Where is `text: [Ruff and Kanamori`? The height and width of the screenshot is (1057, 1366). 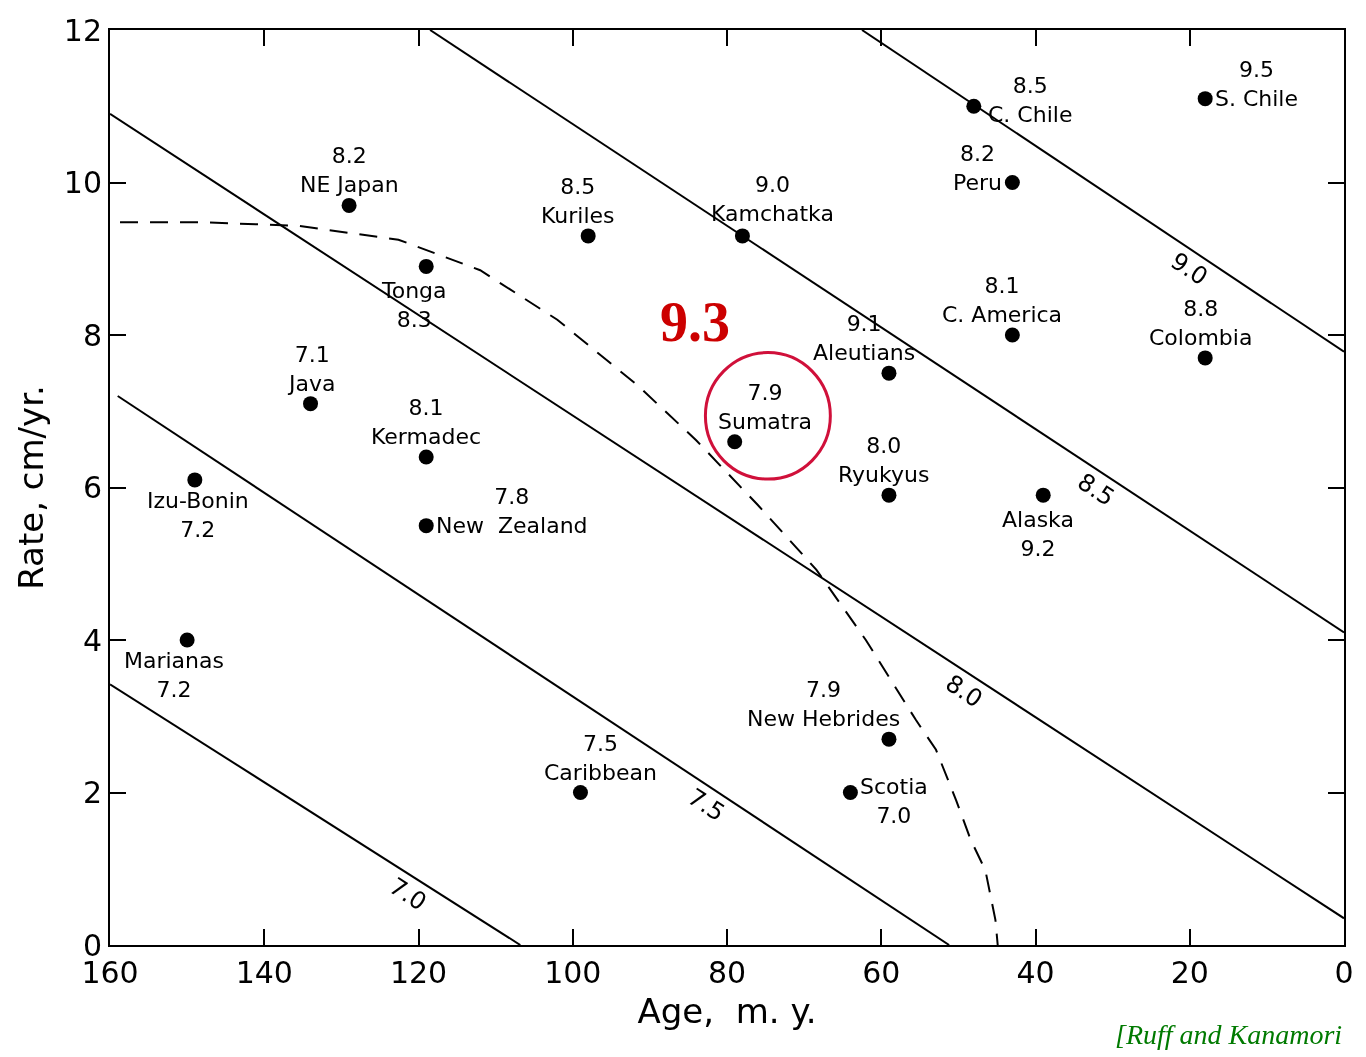 text: [Ruff and Kanamori is located at coordinates (1229, 1034).